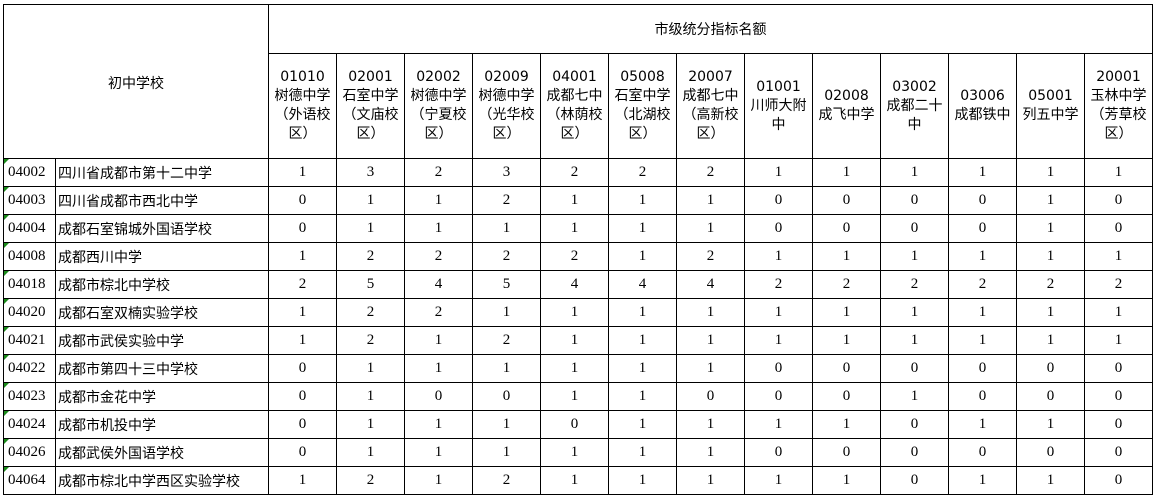 The width and height of the screenshot is (1170, 497). I want to click on school-name-cell: 成都武侯外国语学校, so click(162, 452).